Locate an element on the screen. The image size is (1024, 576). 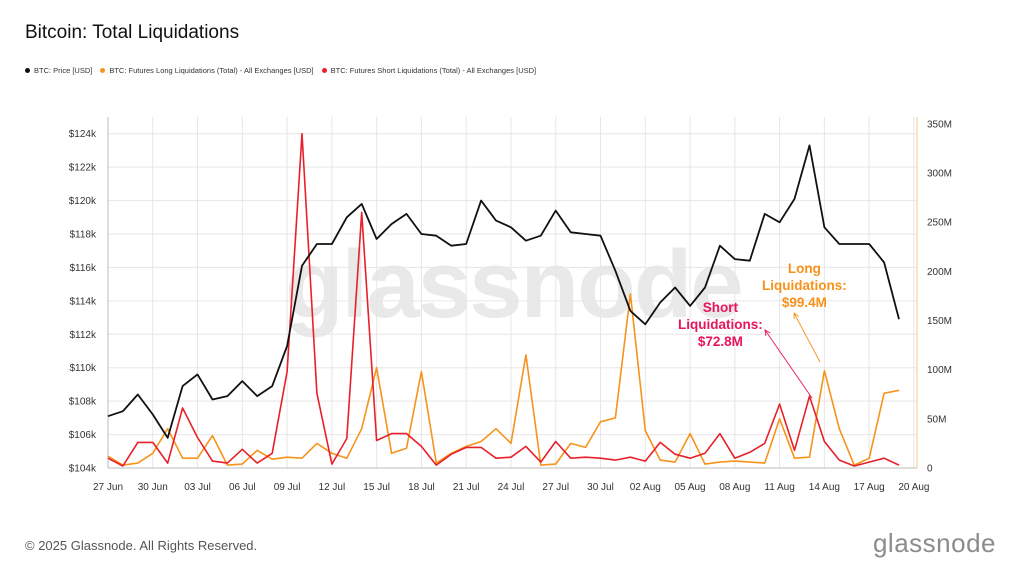
arrow-short-head is located at coordinates (767, 332).